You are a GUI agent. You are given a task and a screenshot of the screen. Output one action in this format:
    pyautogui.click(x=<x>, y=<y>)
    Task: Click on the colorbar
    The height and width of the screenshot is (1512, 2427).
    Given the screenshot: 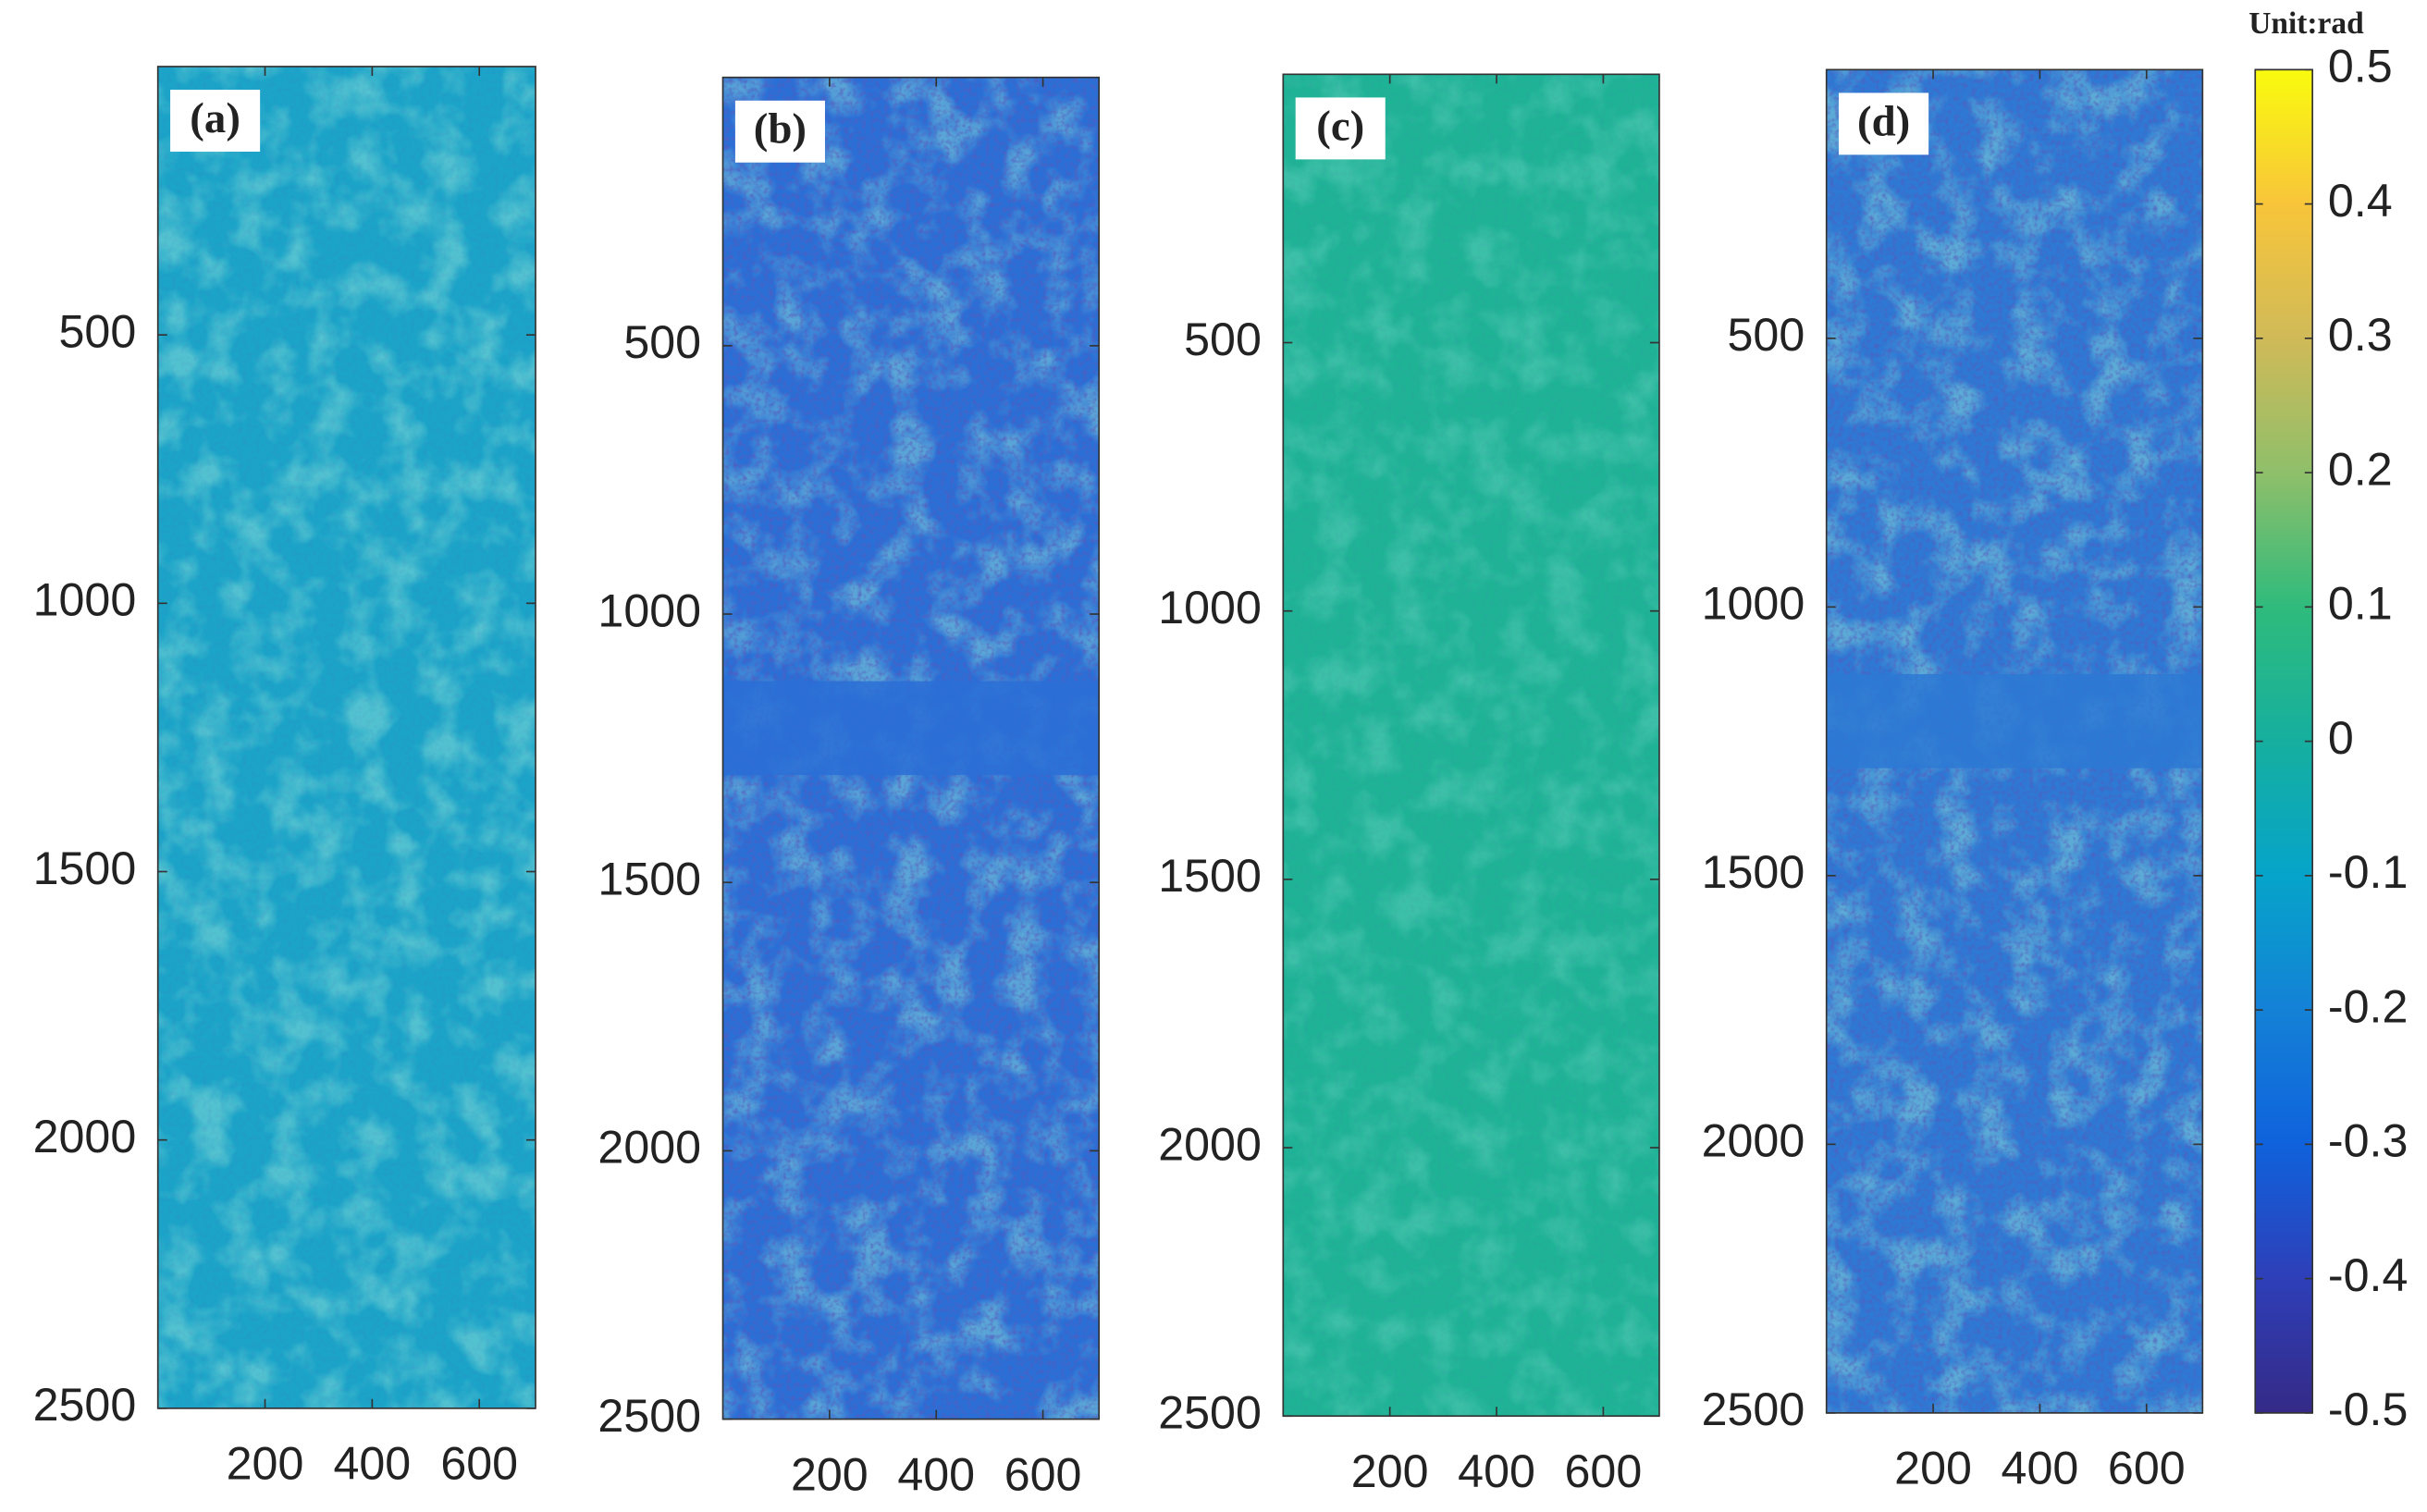 What is the action you would take?
    pyautogui.click(x=2283, y=741)
    